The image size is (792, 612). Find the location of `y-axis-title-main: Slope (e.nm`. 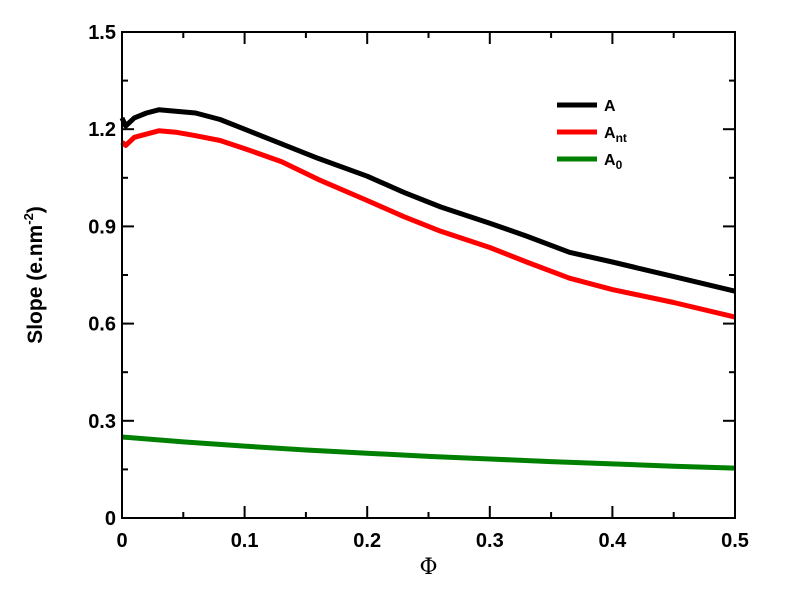

y-axis-title-main: Slope (e.nm is located at coordinates (35, 284).